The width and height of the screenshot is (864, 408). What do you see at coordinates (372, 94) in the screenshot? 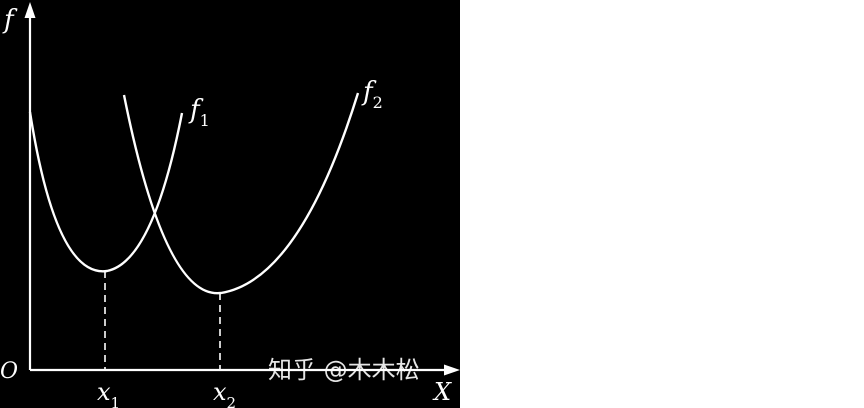
I see `f2-label: f2` at bounding box center [372, 94].